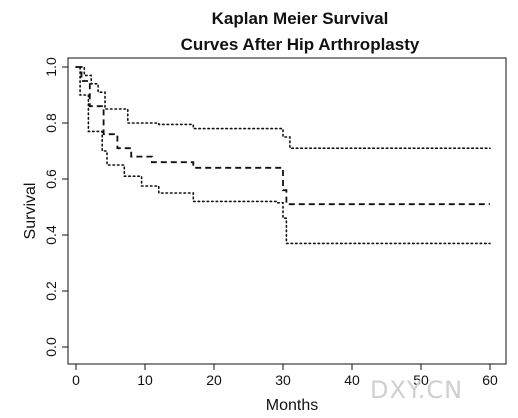 The height and width of the screenshot is (418, 518). What do you see at coordinates (352, 380) in the screenshot?
I see `x-tick-label: 40` at bounding box center [352, 380].